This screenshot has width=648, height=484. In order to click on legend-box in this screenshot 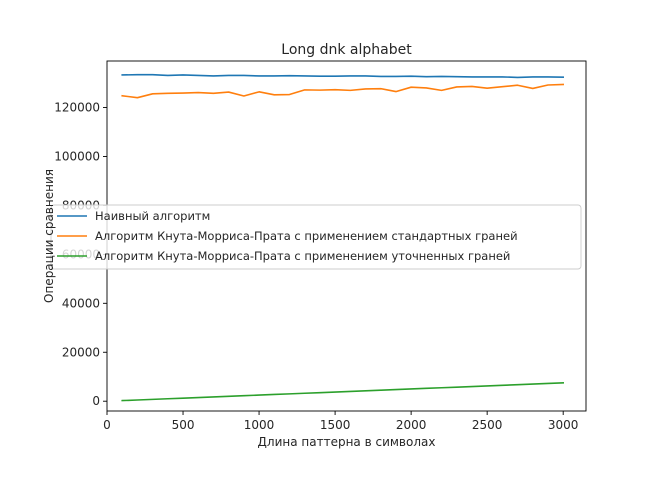, I will do `click(316, 237)`.